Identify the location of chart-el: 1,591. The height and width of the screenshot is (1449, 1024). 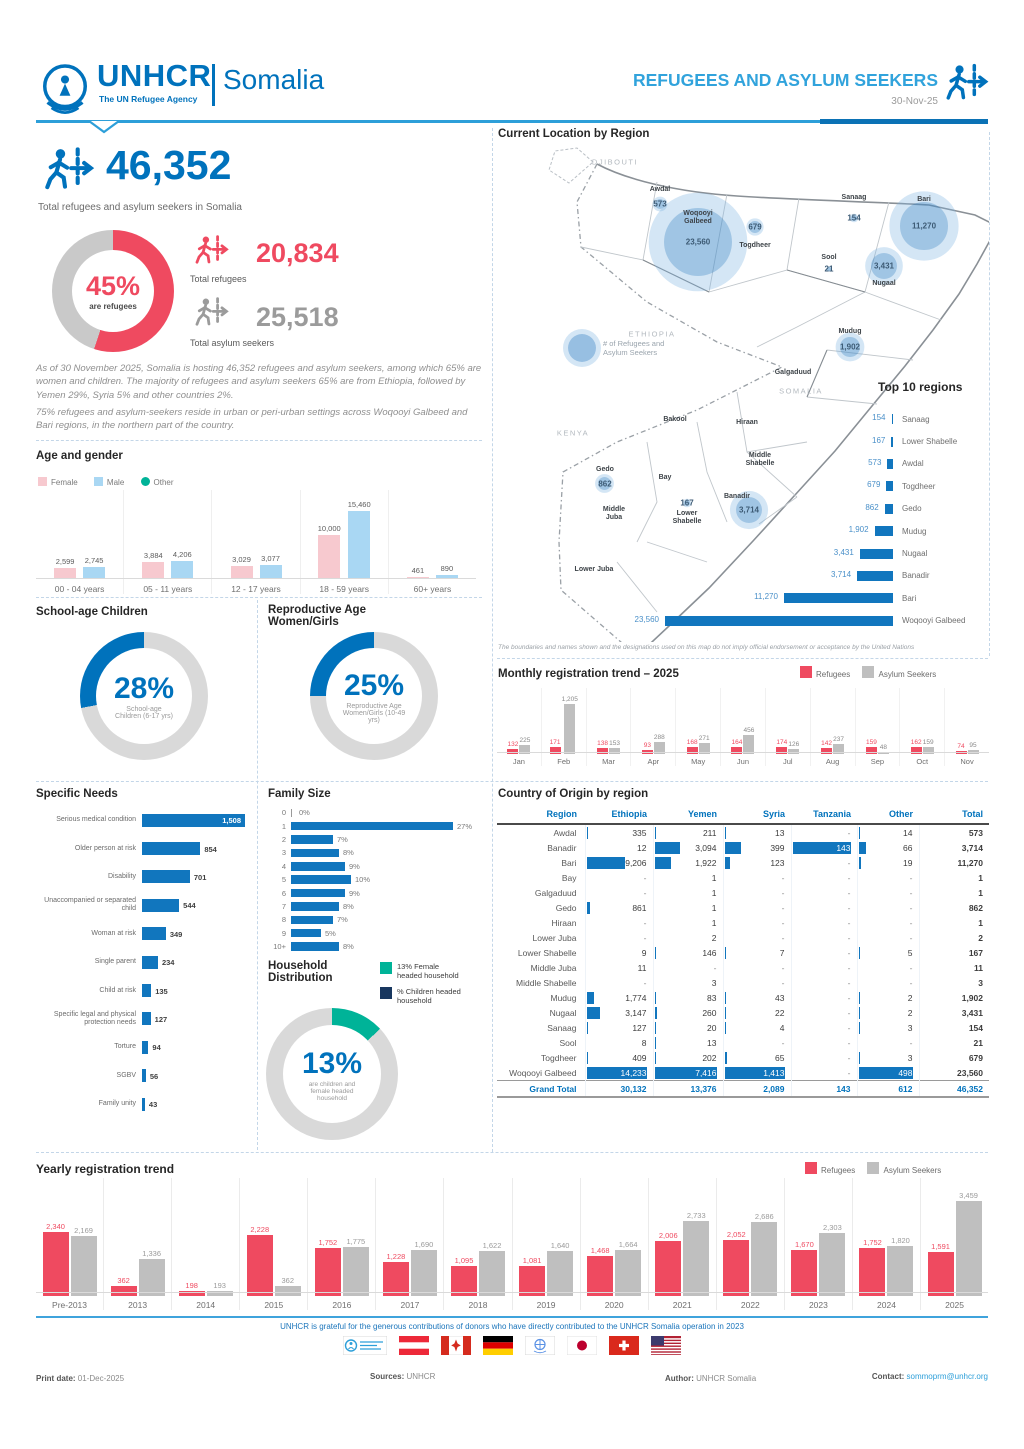
(940, 1269).